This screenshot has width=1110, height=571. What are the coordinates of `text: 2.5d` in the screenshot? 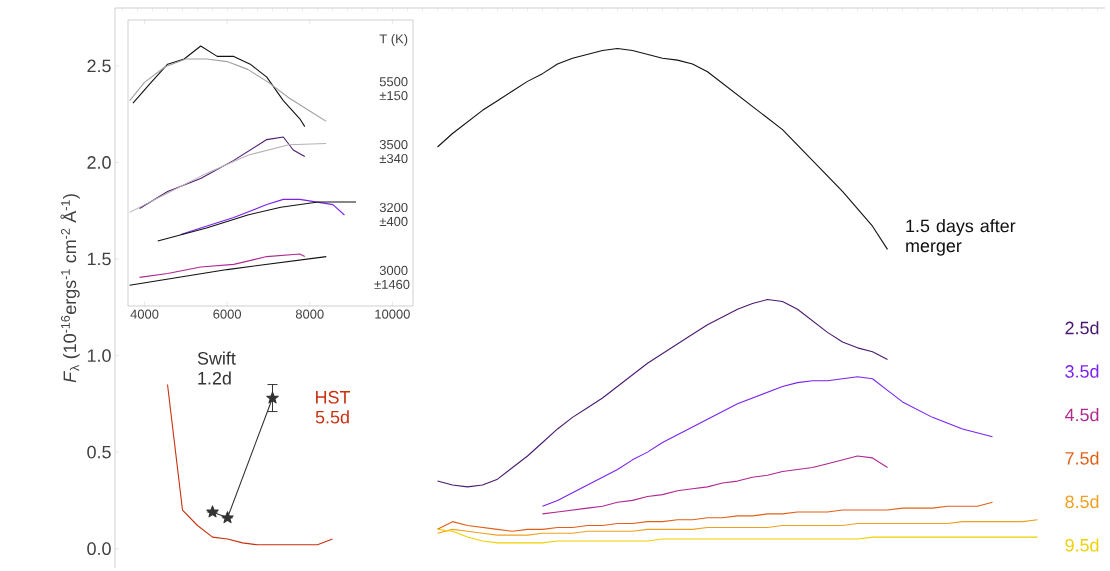 It's located at (1082, 328).